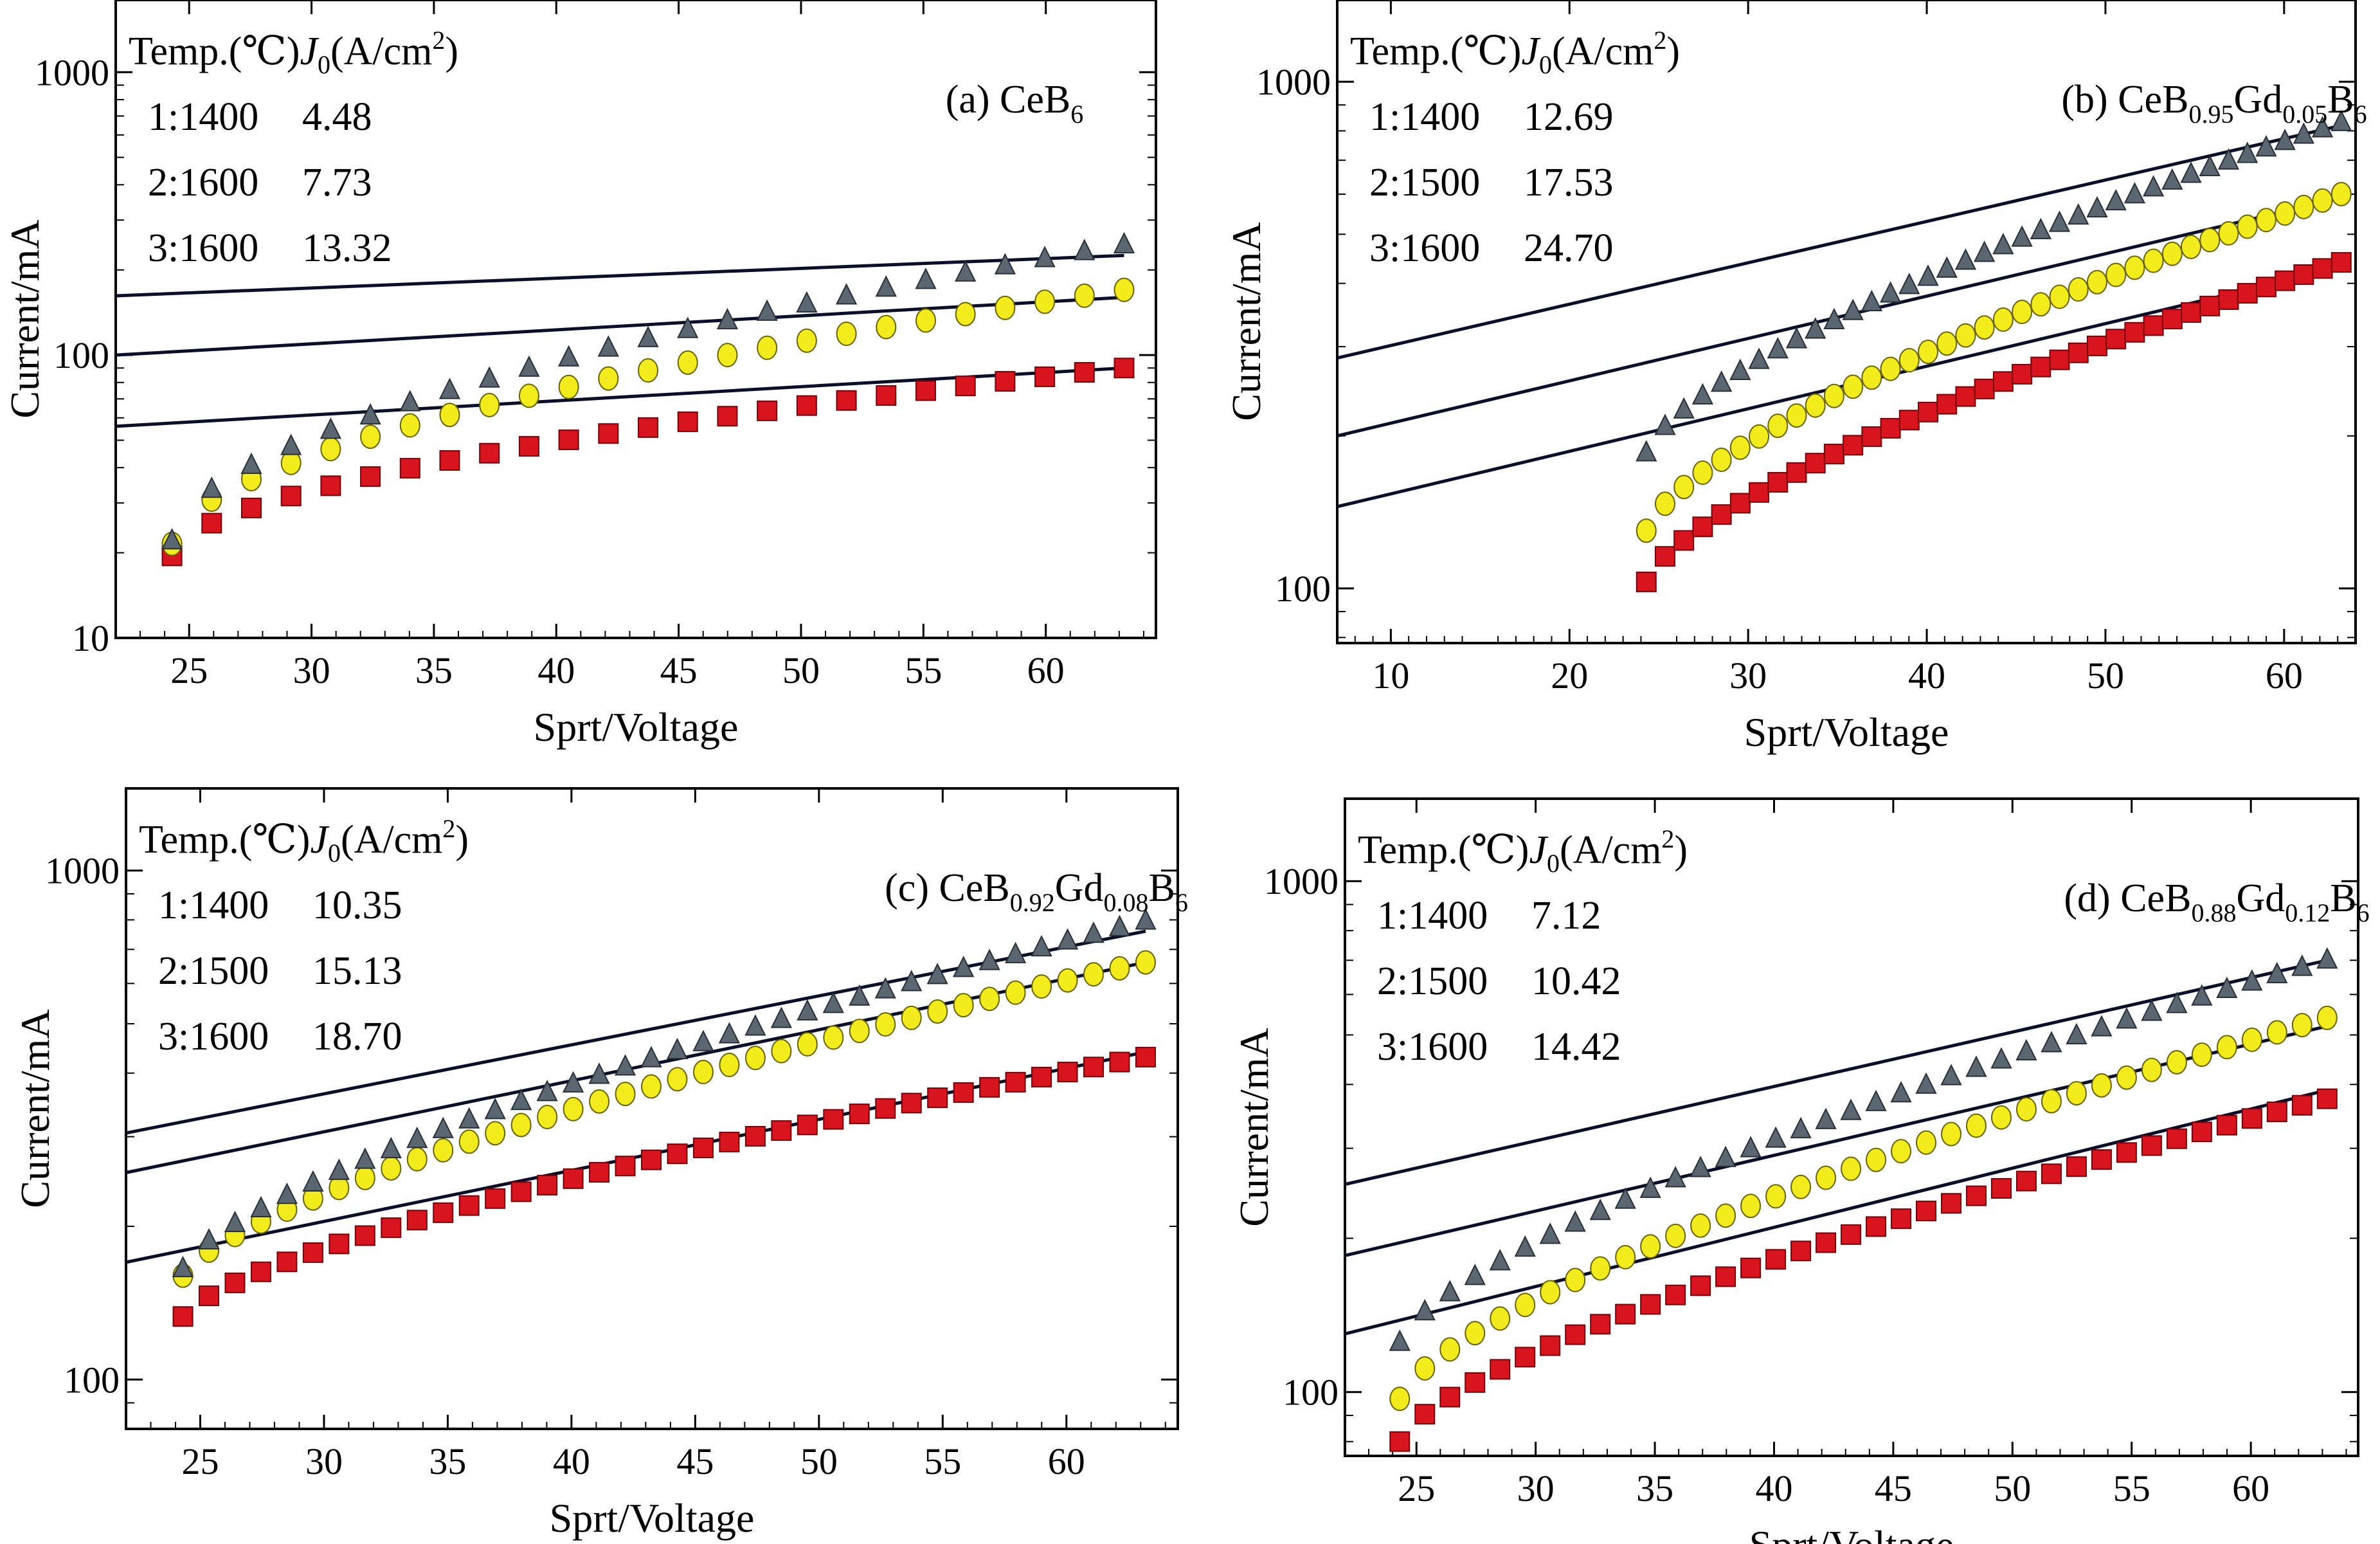 The image size is (2380, 1544). What do you see at coordinates (337, 117) in the screenshot?
I see `legend-entry-value: 4.48` at bounding box center [337, 117].